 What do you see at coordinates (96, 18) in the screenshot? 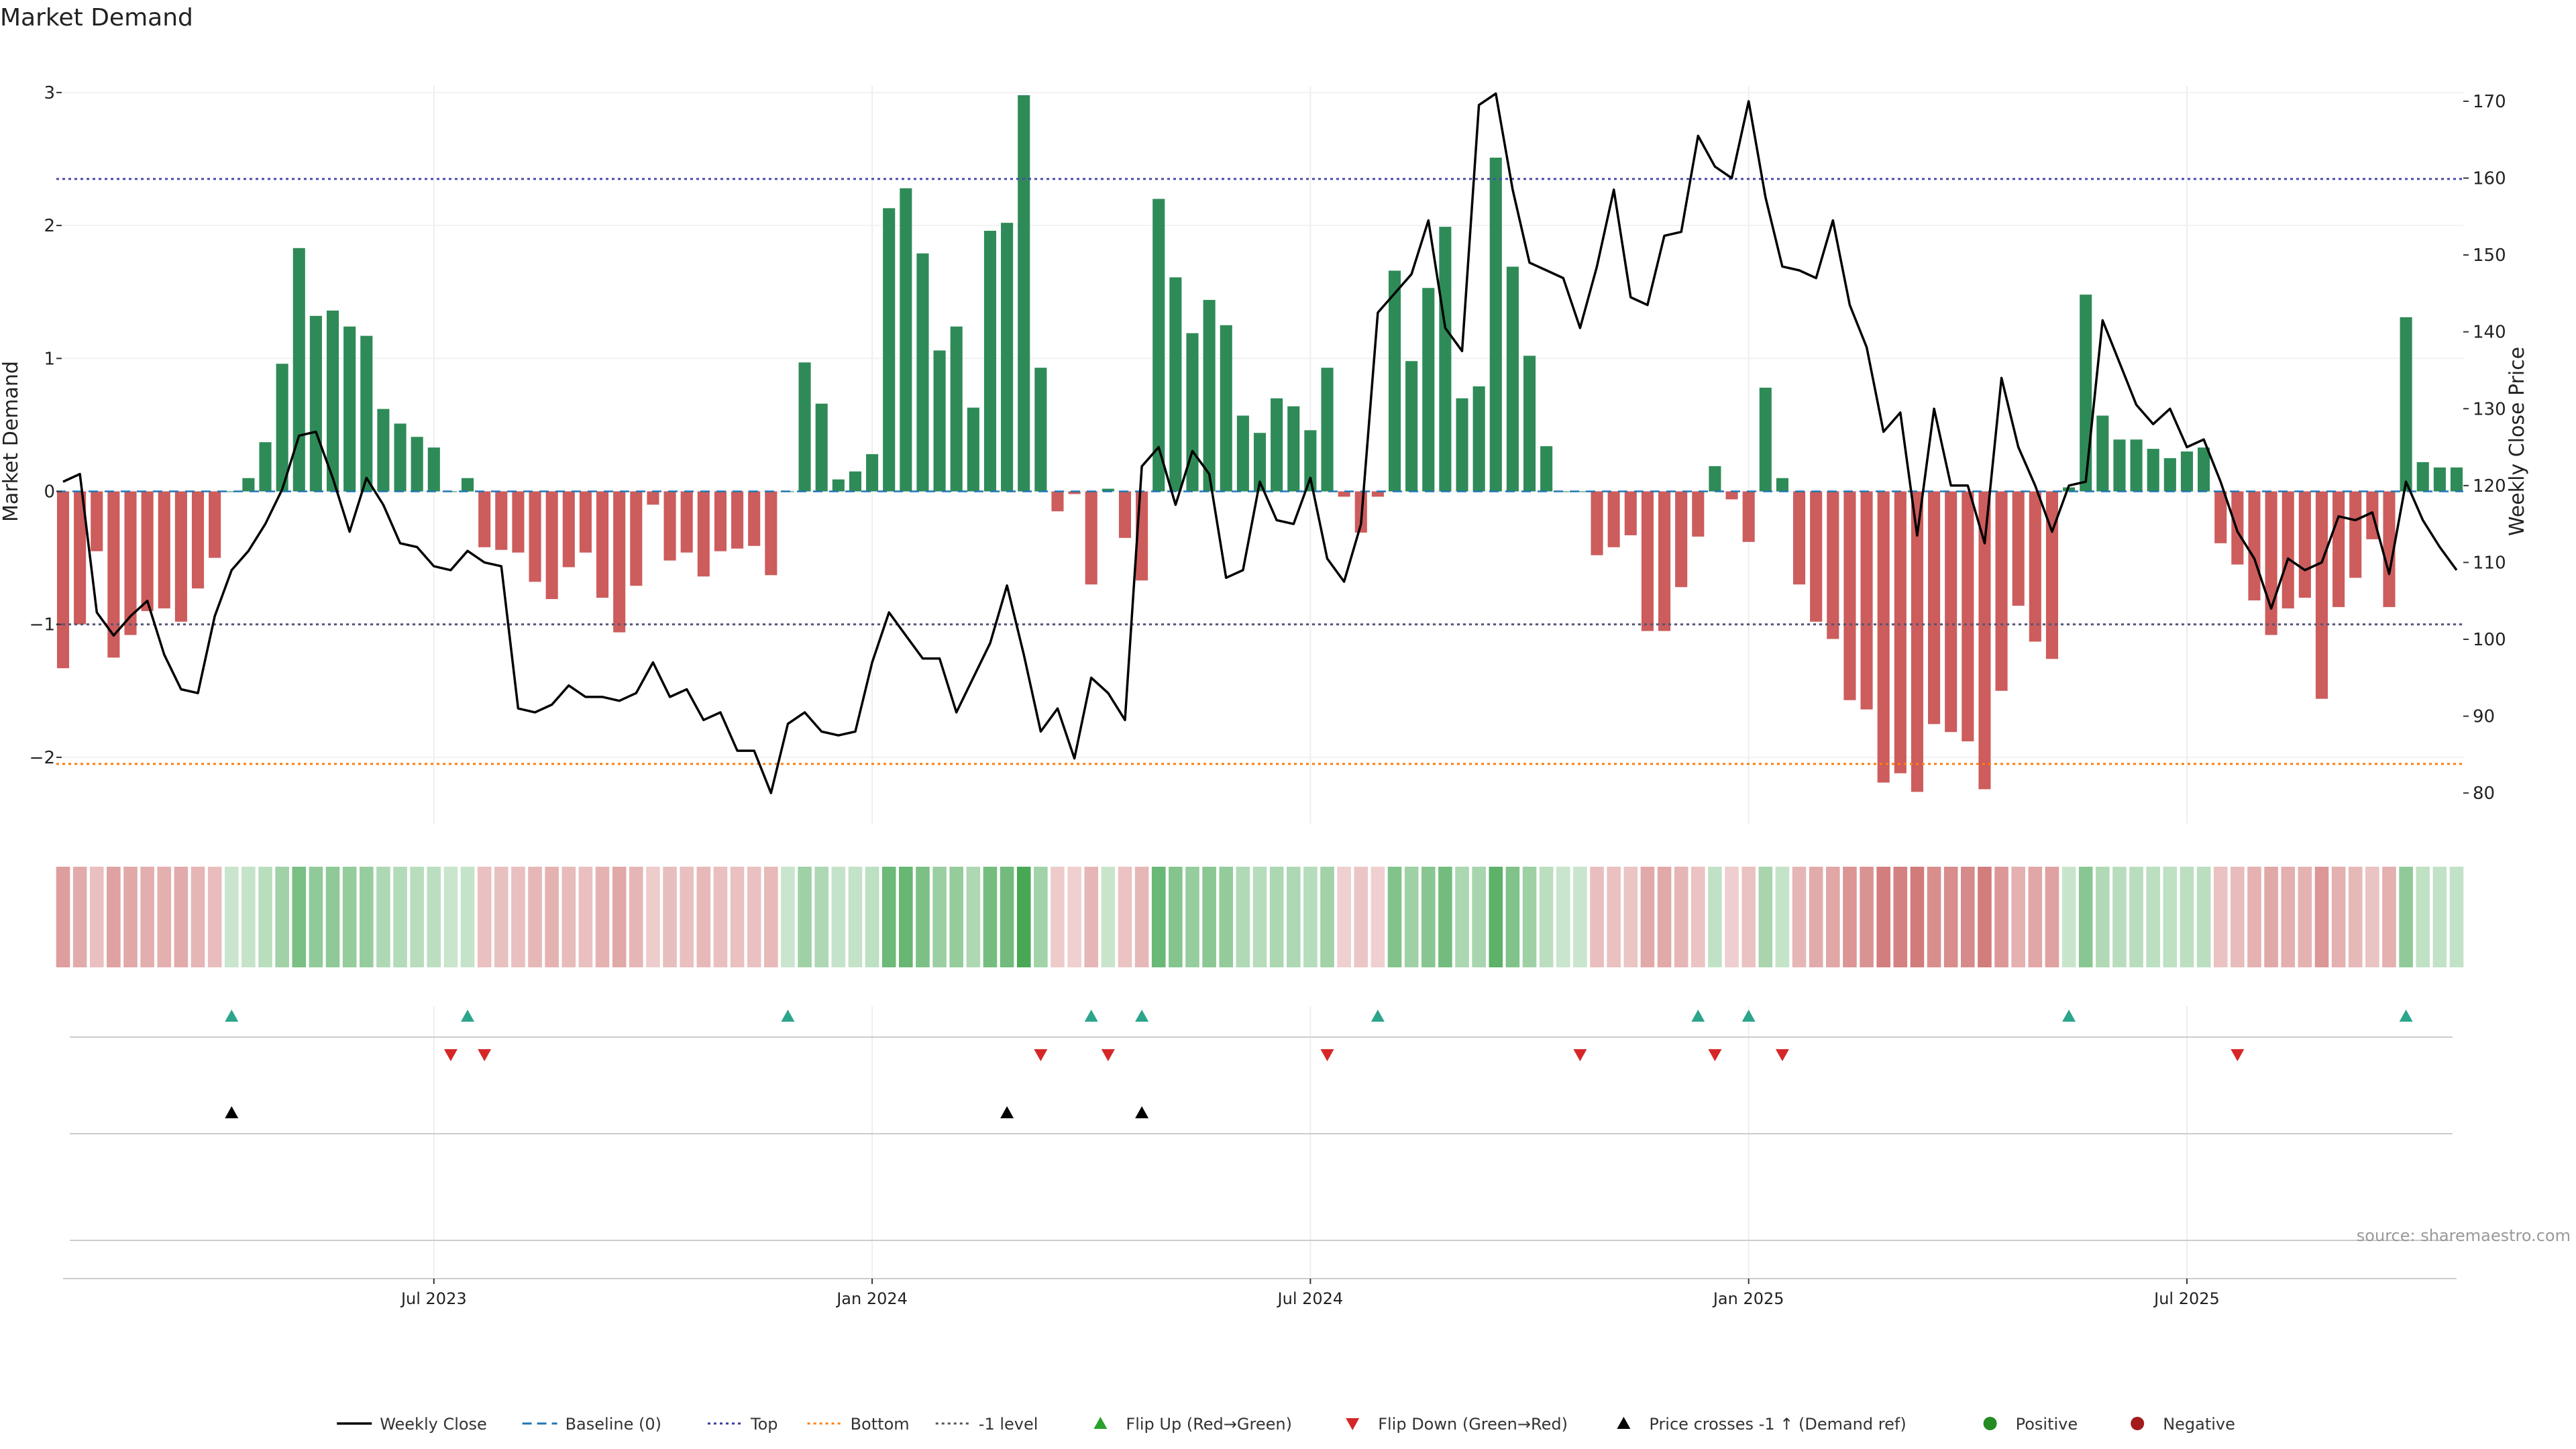
I see `chart-title: Market Demand` at bounding box center [96, 18].